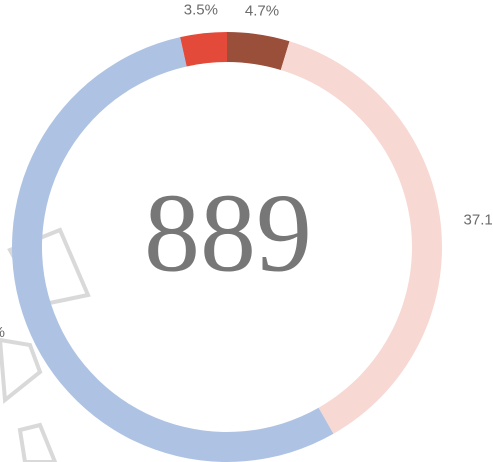  Describe the element at coordinates (2, 332) in the screenshot. I see `data-label: 54.8%` at that location.